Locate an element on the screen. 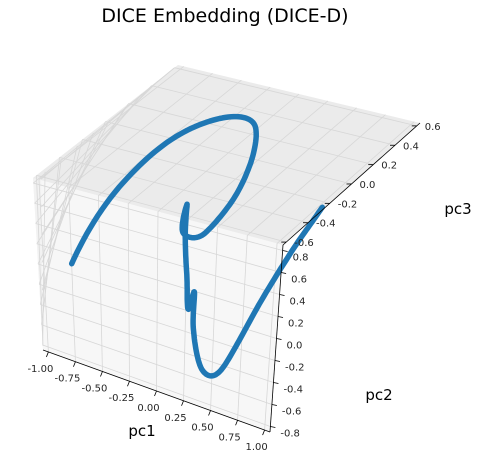  z-tick-label: 0.4 is located at coordinates (411, 146).